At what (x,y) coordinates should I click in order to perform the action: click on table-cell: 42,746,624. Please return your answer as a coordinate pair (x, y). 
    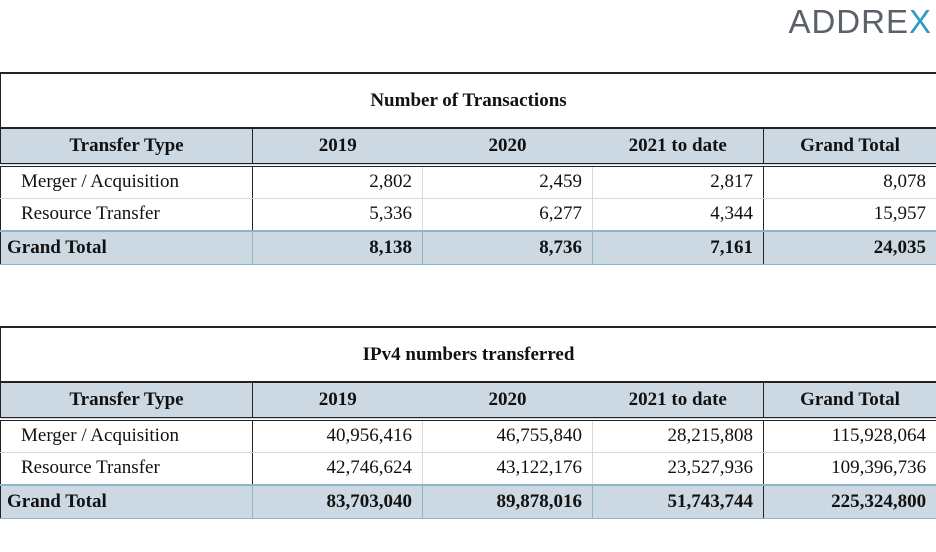
    Looking at the image, I should click on (337, 469).